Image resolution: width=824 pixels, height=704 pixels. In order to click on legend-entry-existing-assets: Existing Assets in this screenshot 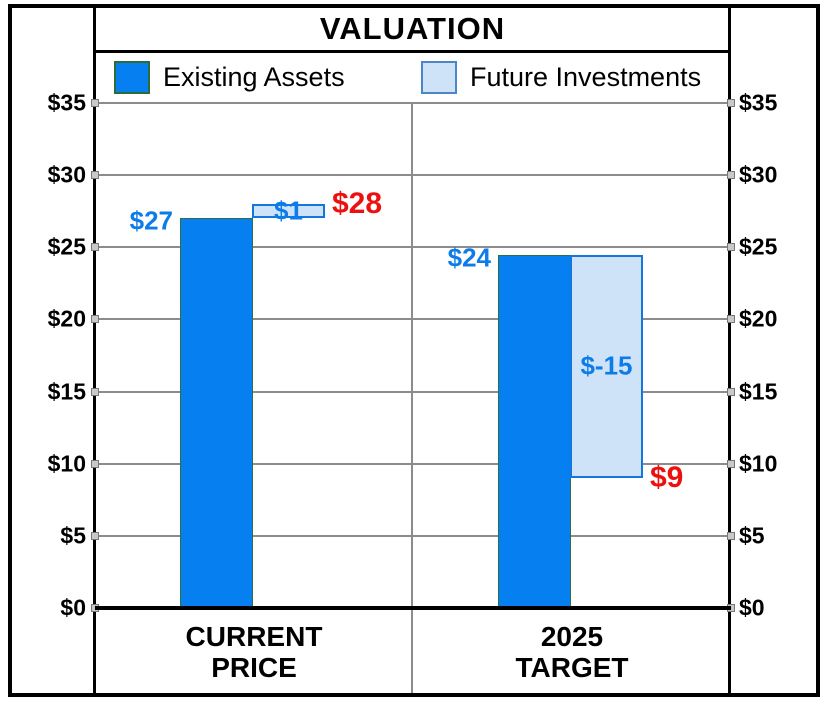, I will do `click(229, 77)`.